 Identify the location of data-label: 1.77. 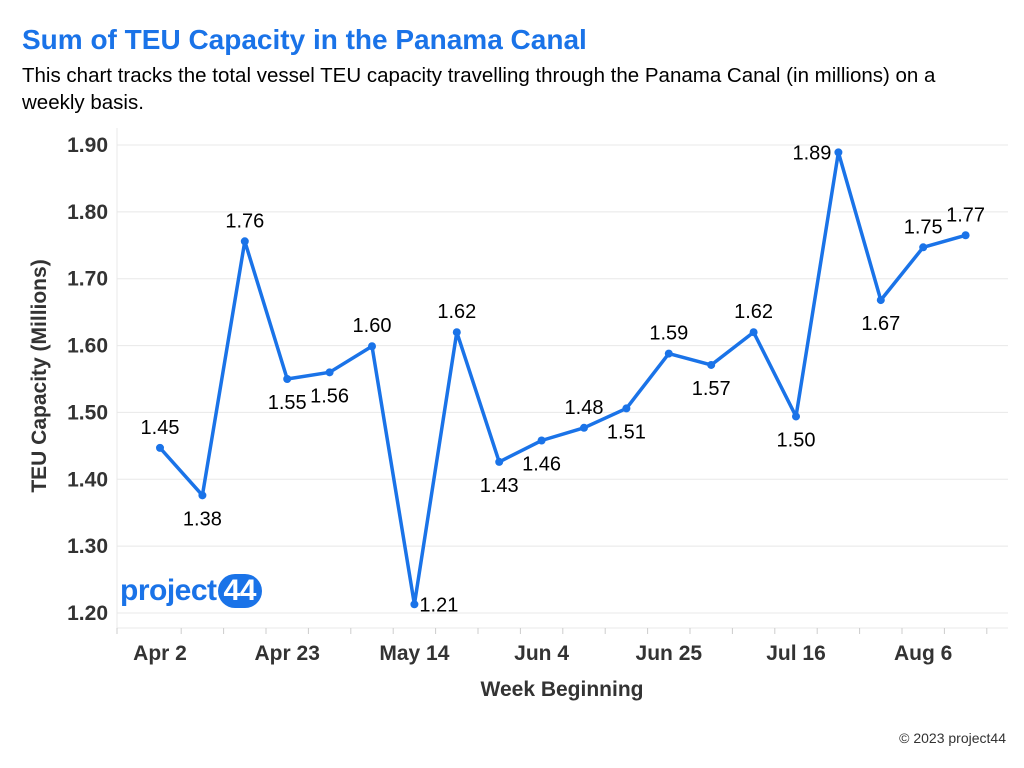
(965, 215).